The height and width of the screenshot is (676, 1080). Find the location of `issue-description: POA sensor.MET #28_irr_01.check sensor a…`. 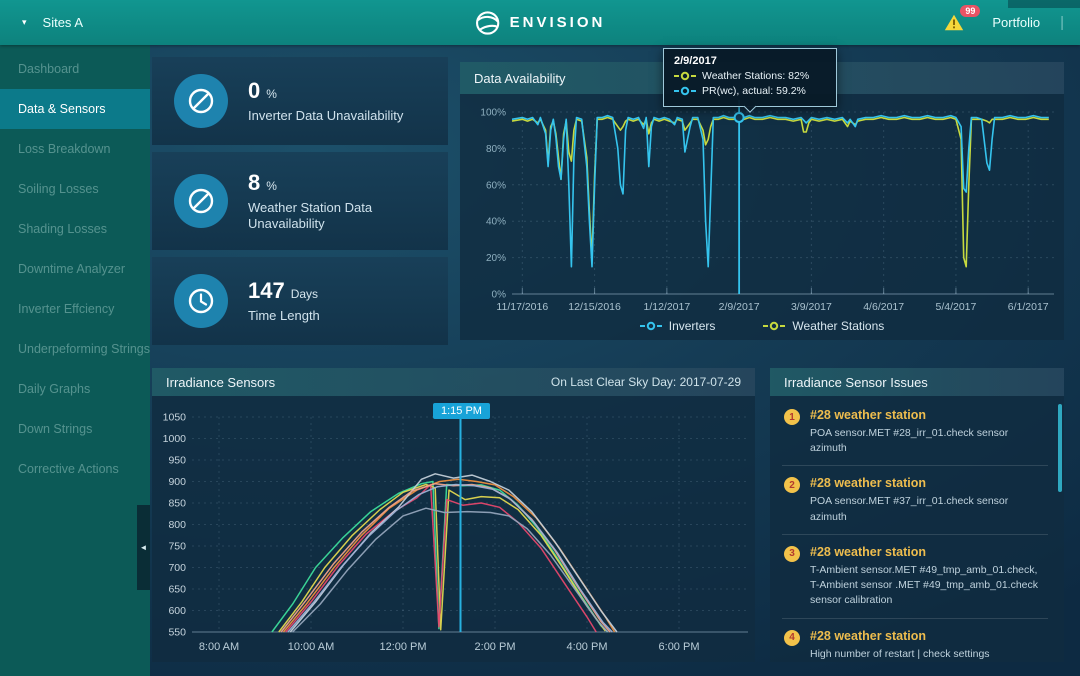

issue-description: POA sensor.MET #28_irr_01.check sensor a… is located at coordinates (909, 441).